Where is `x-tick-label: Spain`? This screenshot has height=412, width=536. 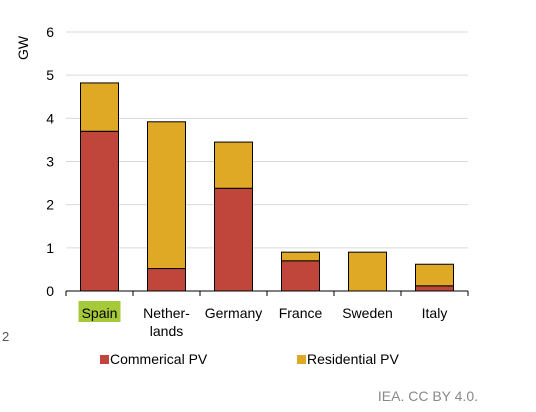
x-tick-label: Spain is located at coordinates (100, 313).